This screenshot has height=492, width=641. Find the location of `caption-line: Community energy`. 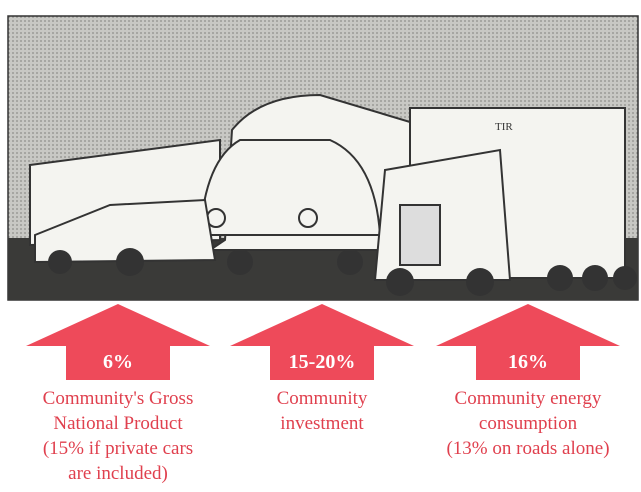

caption-line: Community energy is located at coordinates (528, 398).